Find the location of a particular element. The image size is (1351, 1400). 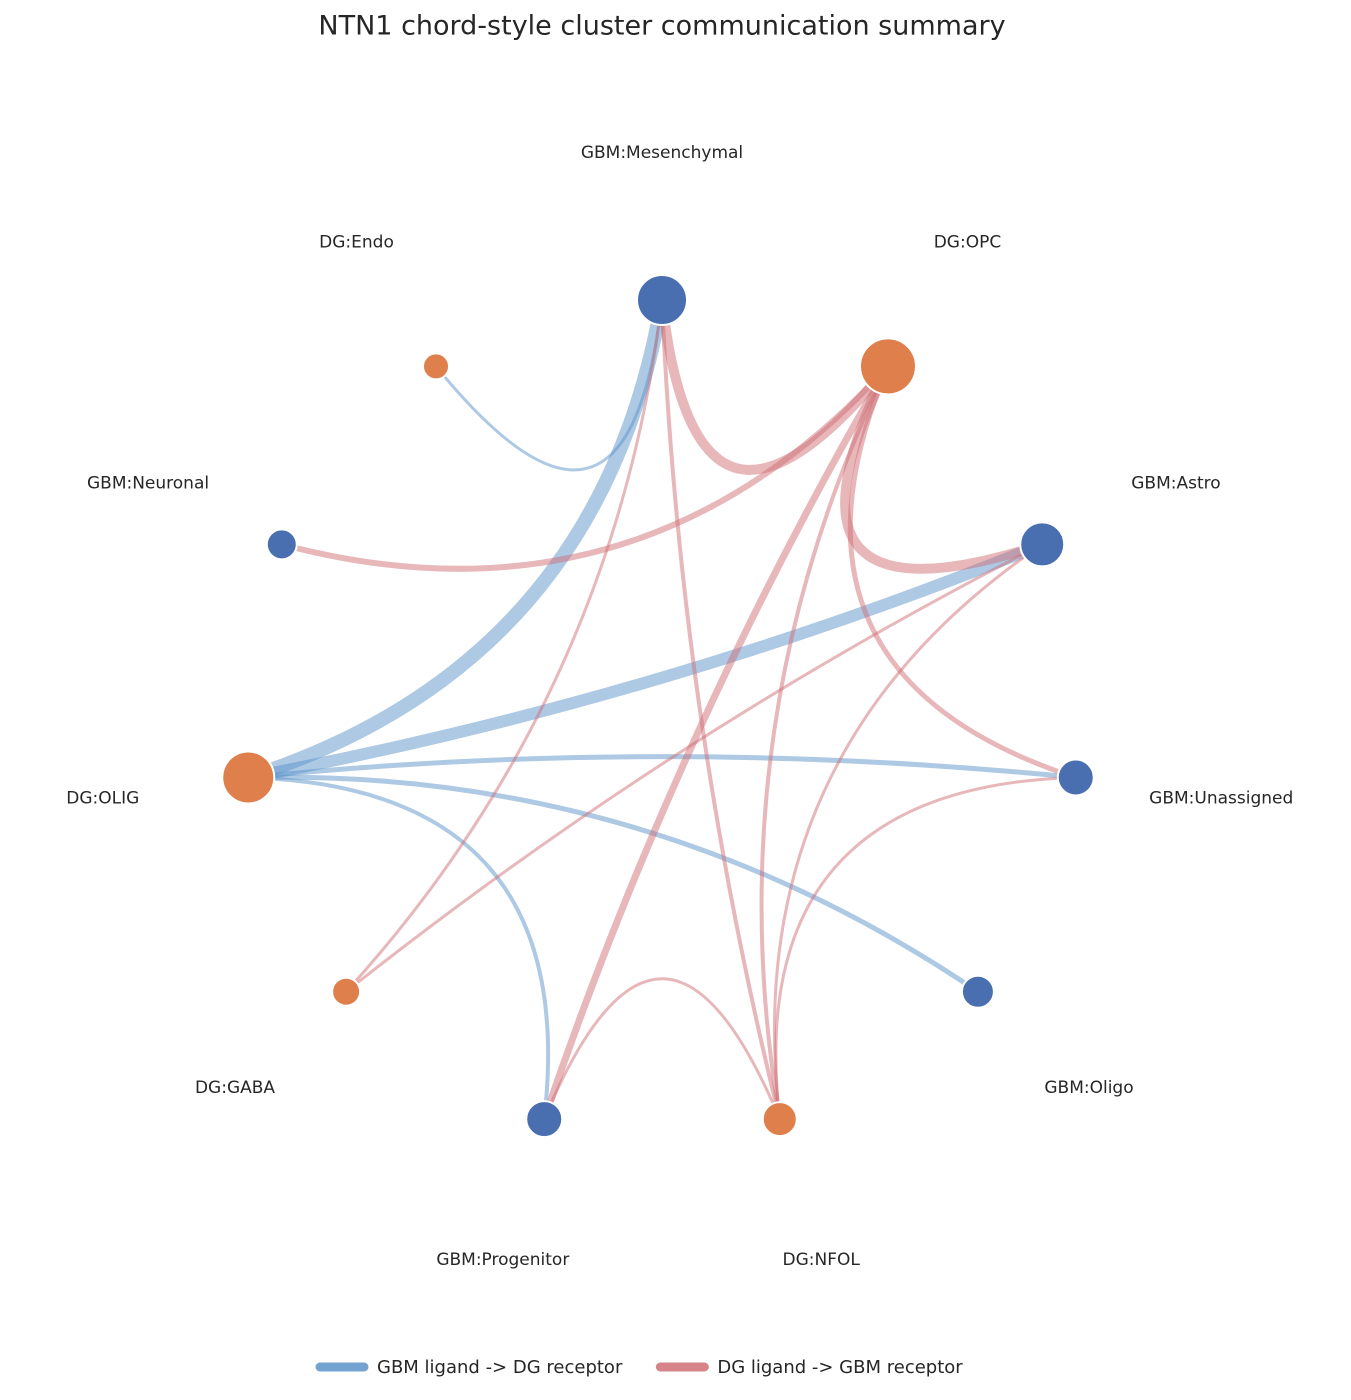

node-label: GBM:Neuronal is located at coordinates (148, 483).